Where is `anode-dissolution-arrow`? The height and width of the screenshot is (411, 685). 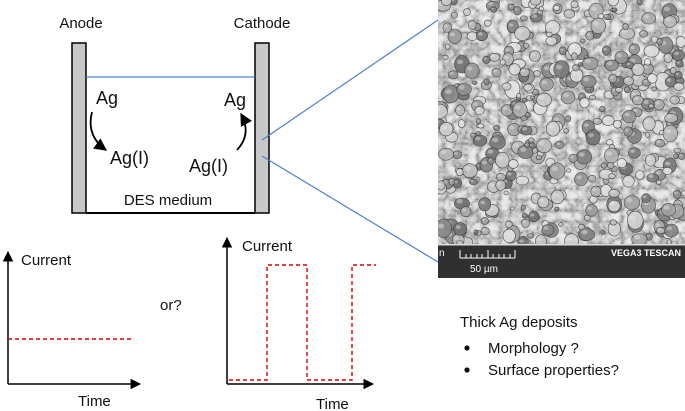
anode-dissolution-arrow is located at coordinates (98, 131).